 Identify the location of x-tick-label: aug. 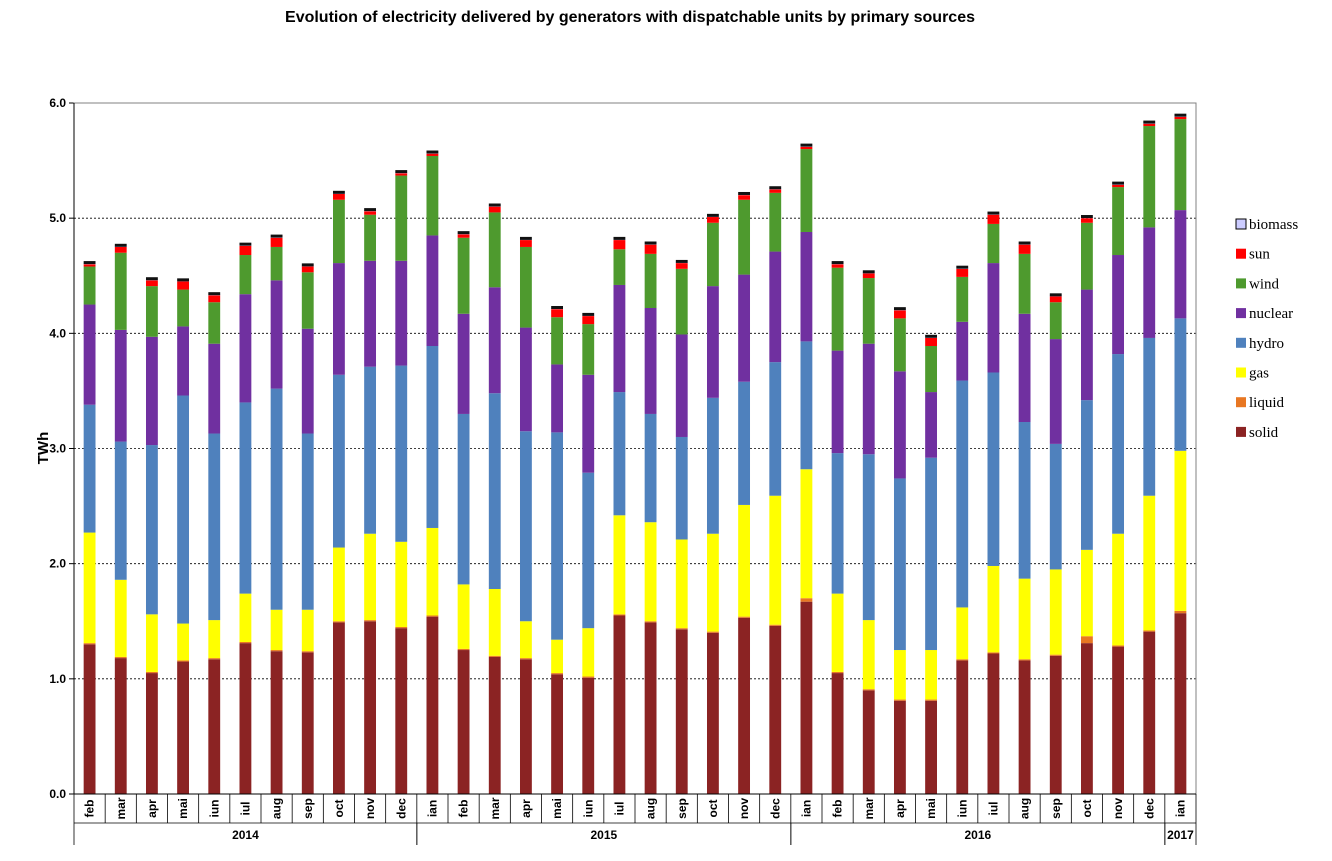
(1025, 808).